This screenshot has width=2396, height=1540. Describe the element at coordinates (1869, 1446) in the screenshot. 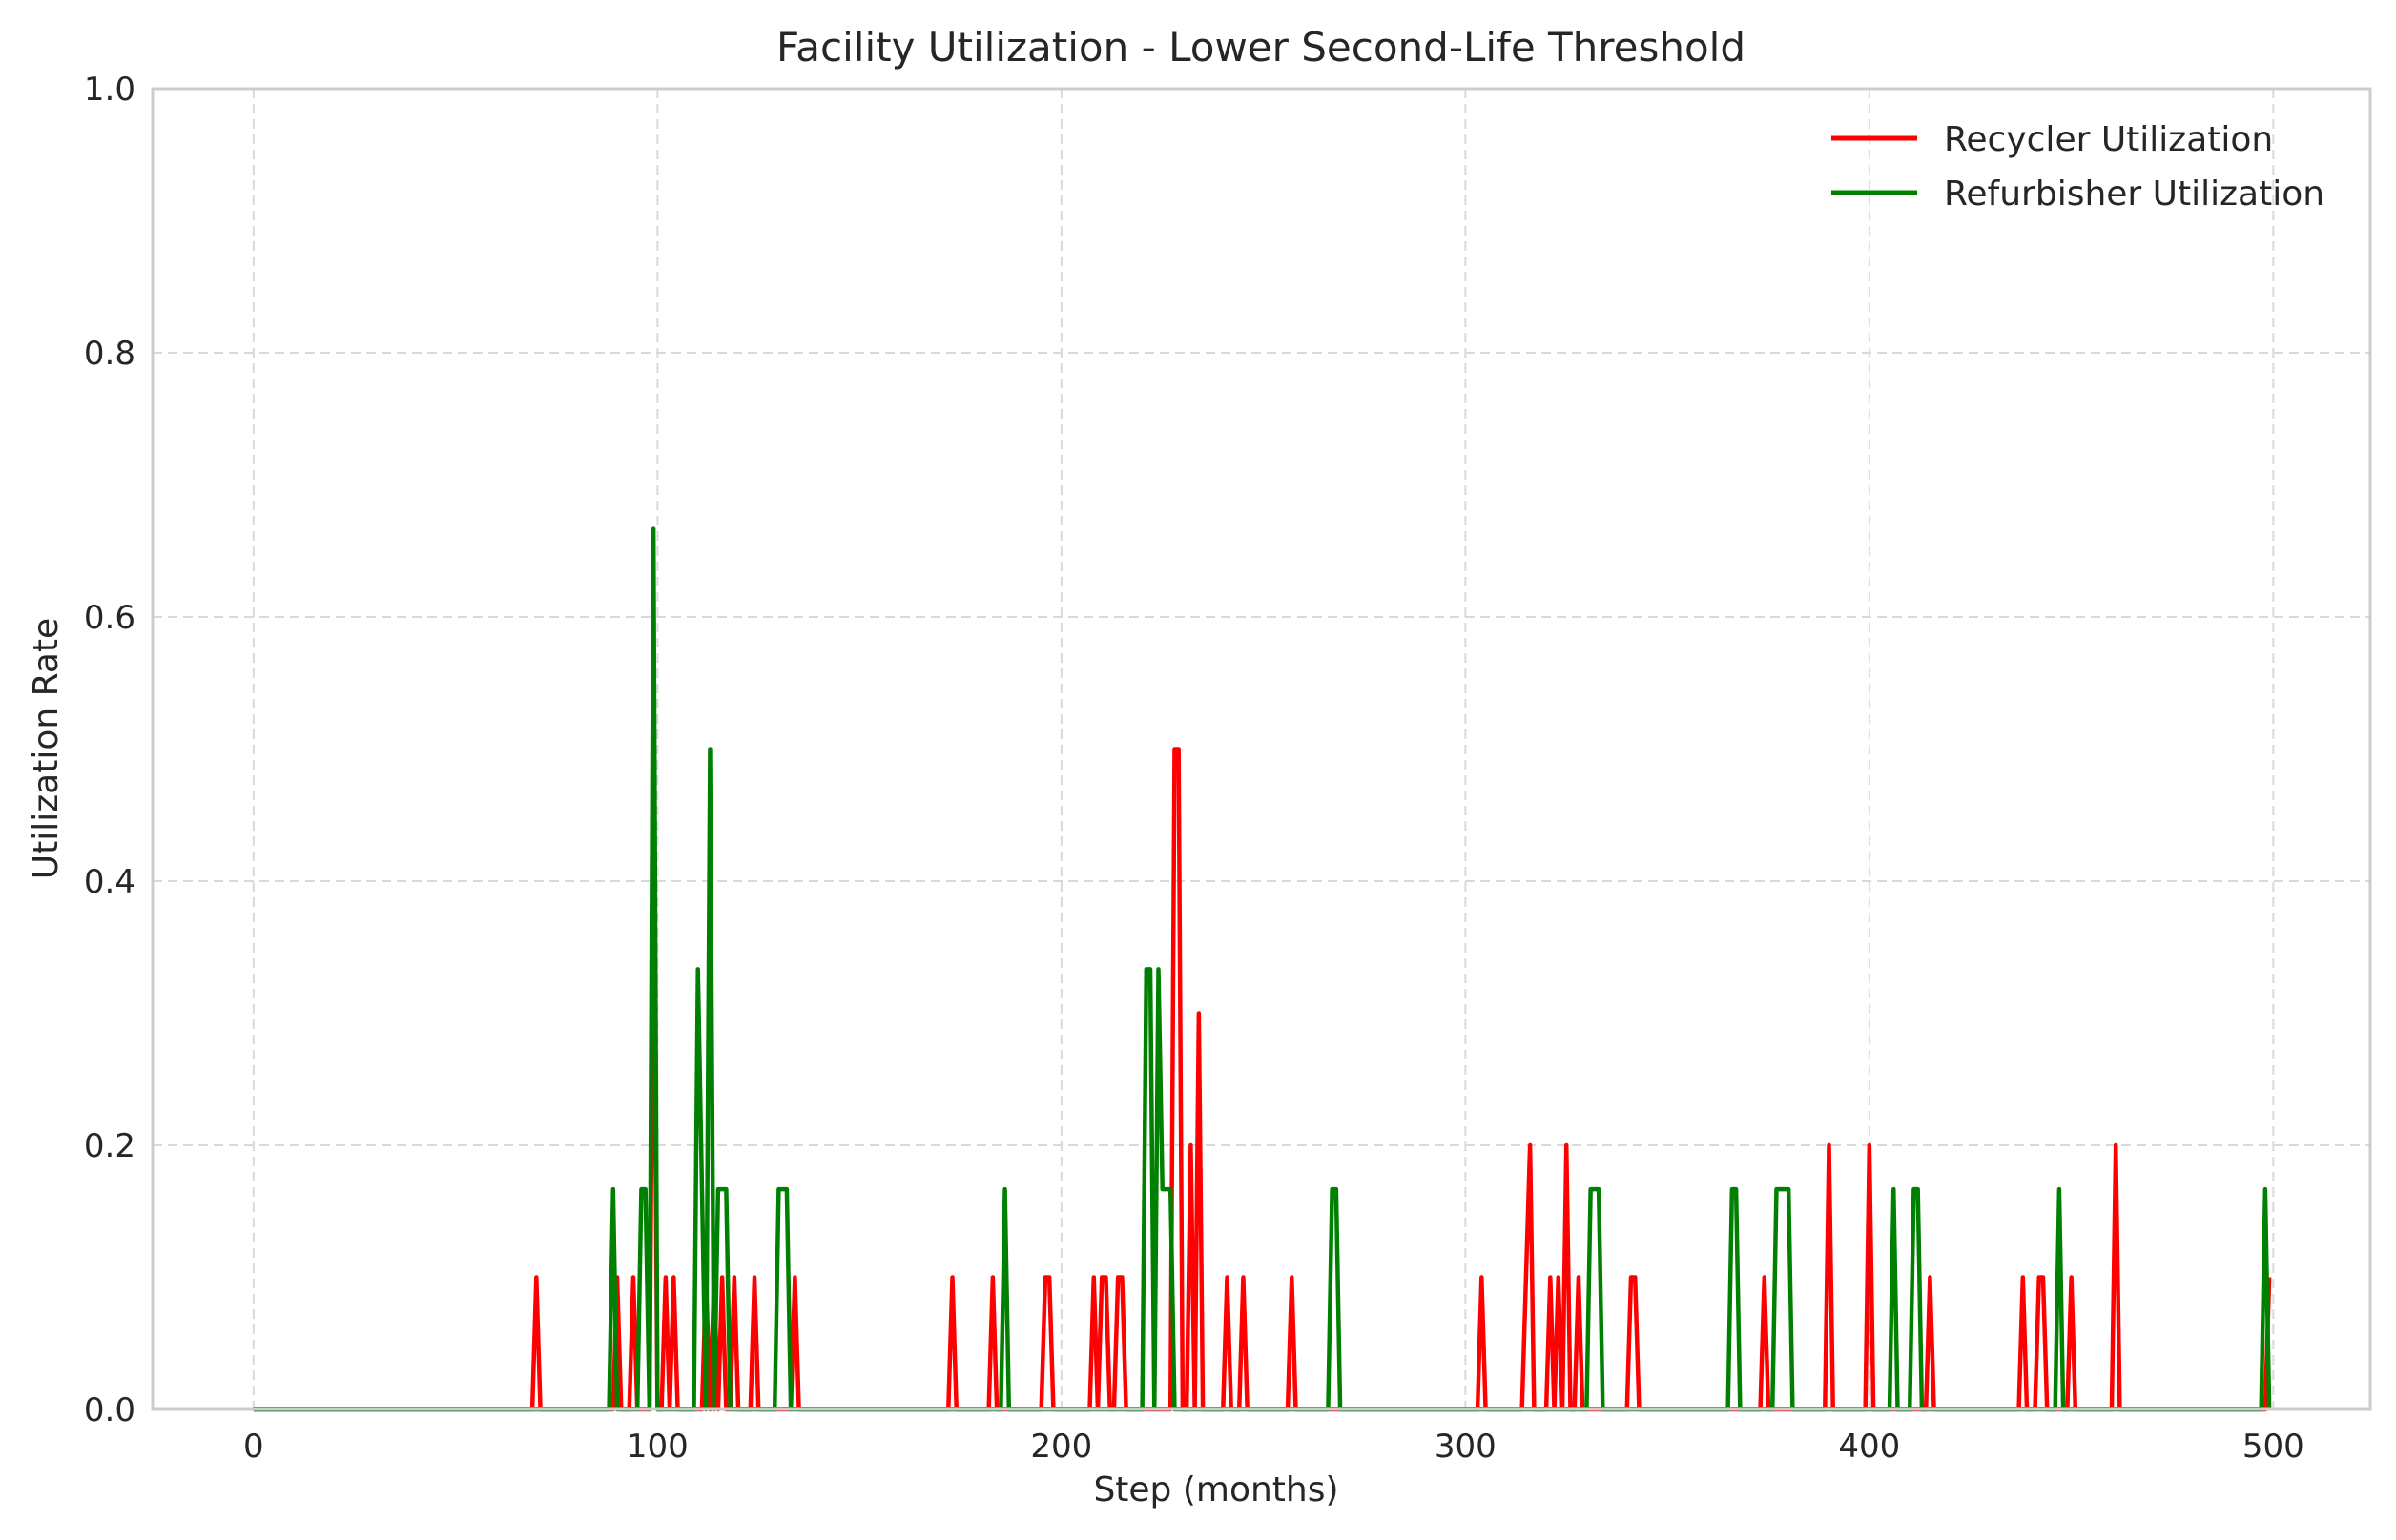

I see `x-tick-label: 400` at that location.